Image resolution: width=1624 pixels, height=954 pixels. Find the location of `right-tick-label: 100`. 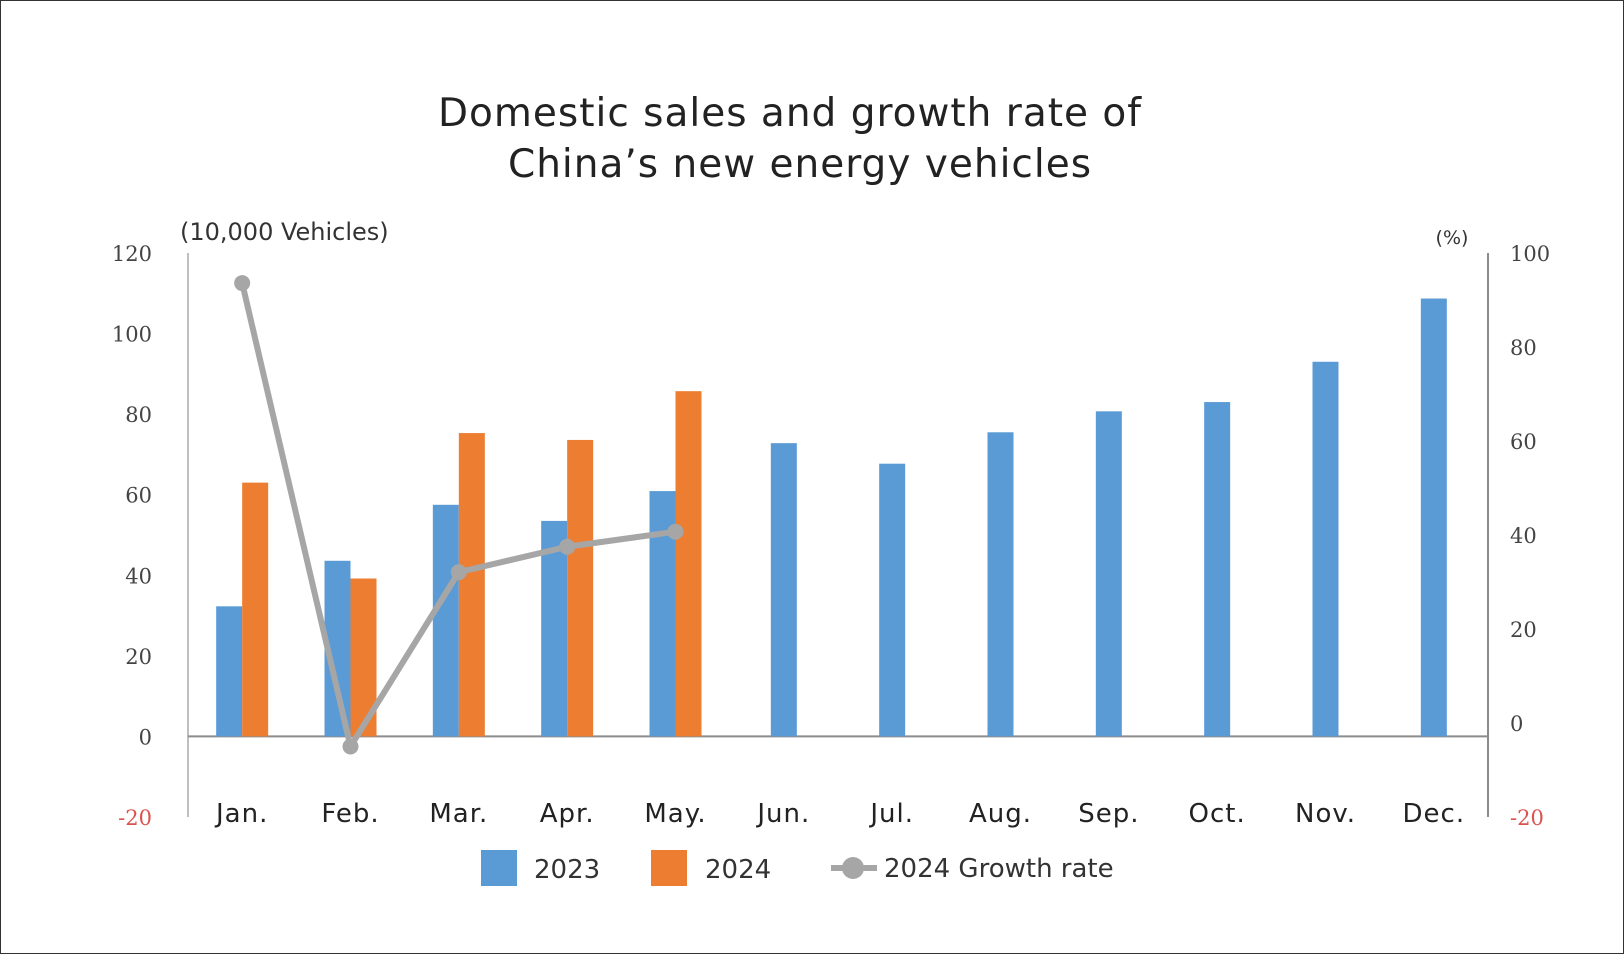

right-tick-label: 100 is located at coordinates (1530, 254).